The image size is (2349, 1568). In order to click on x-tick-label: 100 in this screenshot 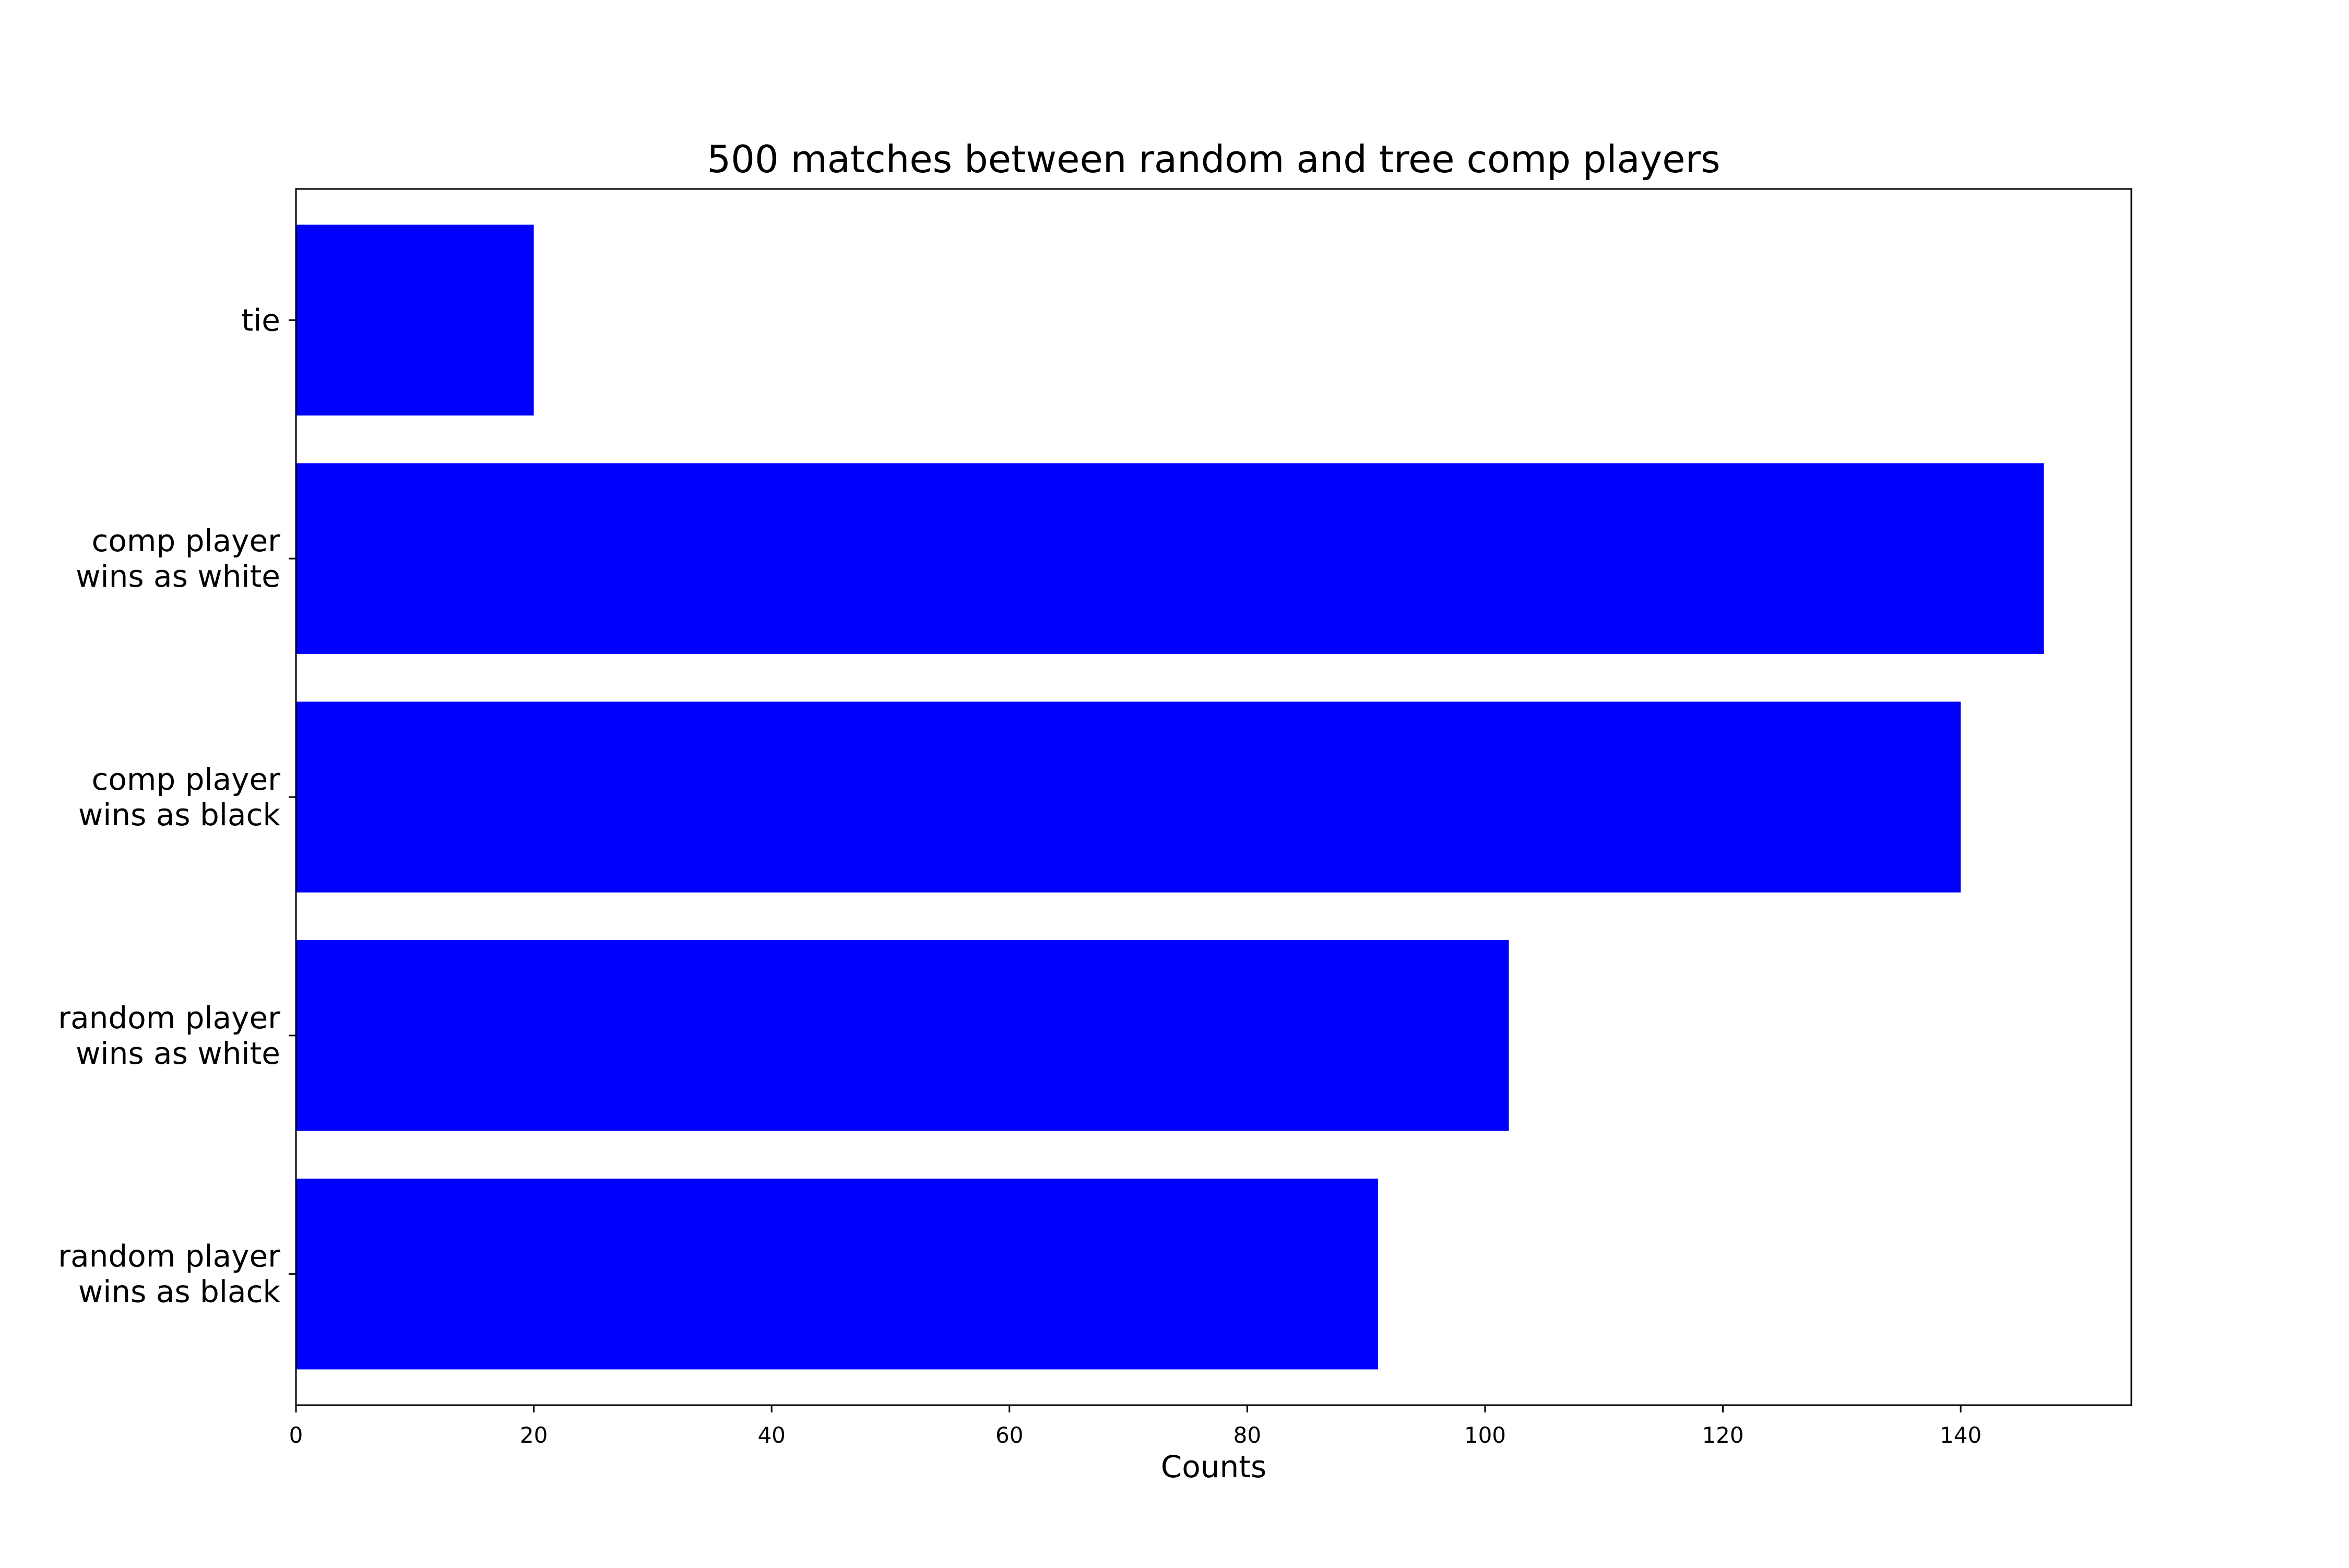, I will do `click(1485, 1435)`.